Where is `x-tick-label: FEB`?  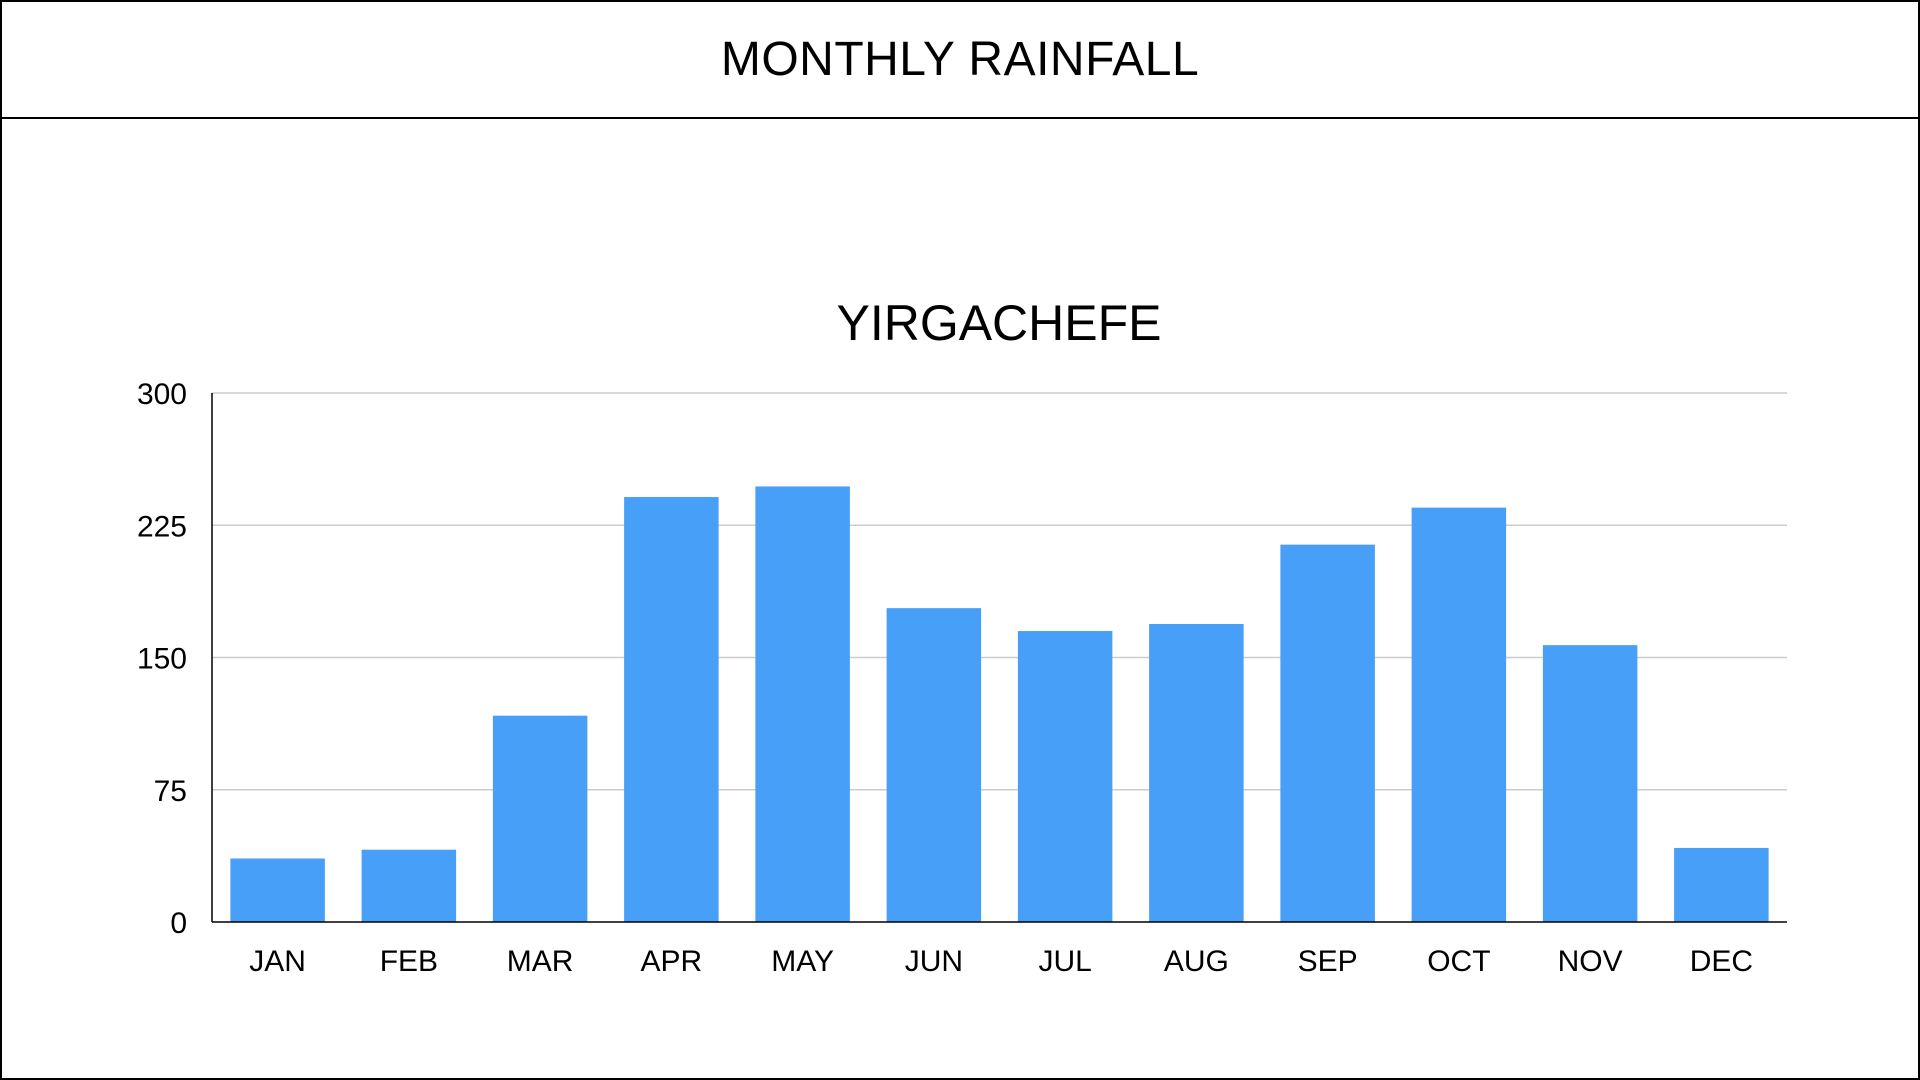 x-tick-label: FEB is located at coordinates (409, 961).